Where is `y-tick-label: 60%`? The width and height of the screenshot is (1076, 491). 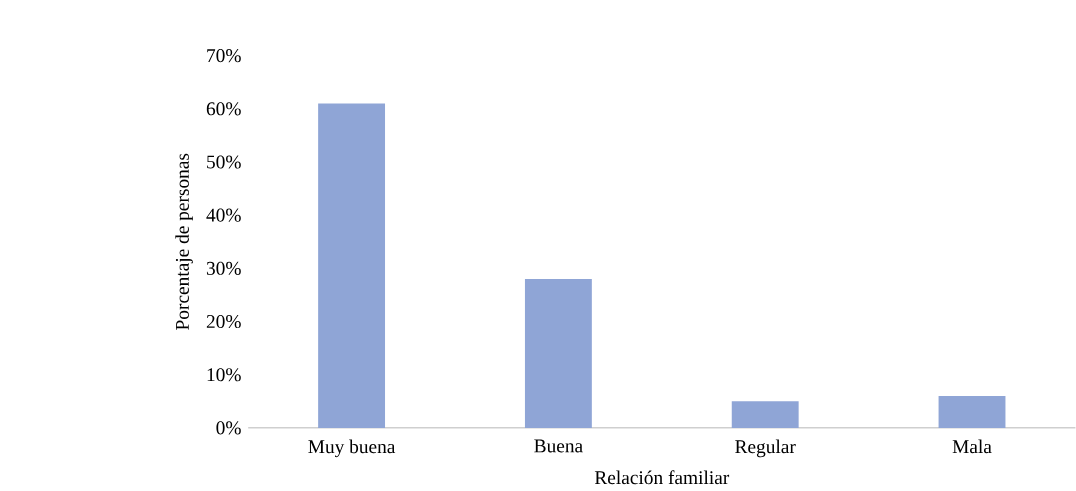
y-tick-label: 60% is located at coordinates (223, 109).